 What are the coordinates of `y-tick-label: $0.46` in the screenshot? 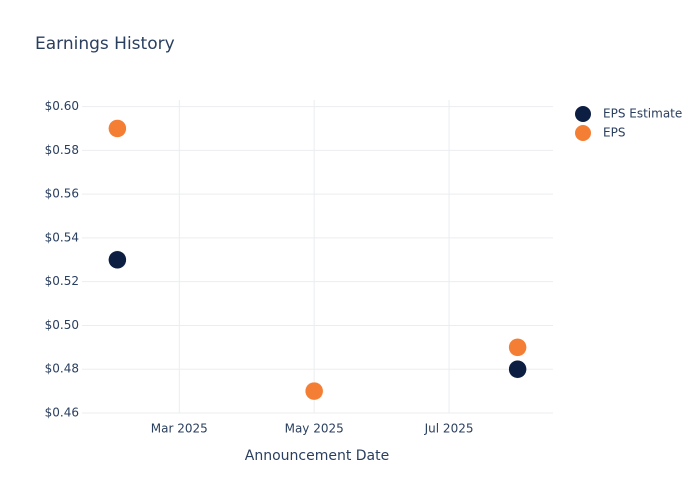 It's located at (62, 413).